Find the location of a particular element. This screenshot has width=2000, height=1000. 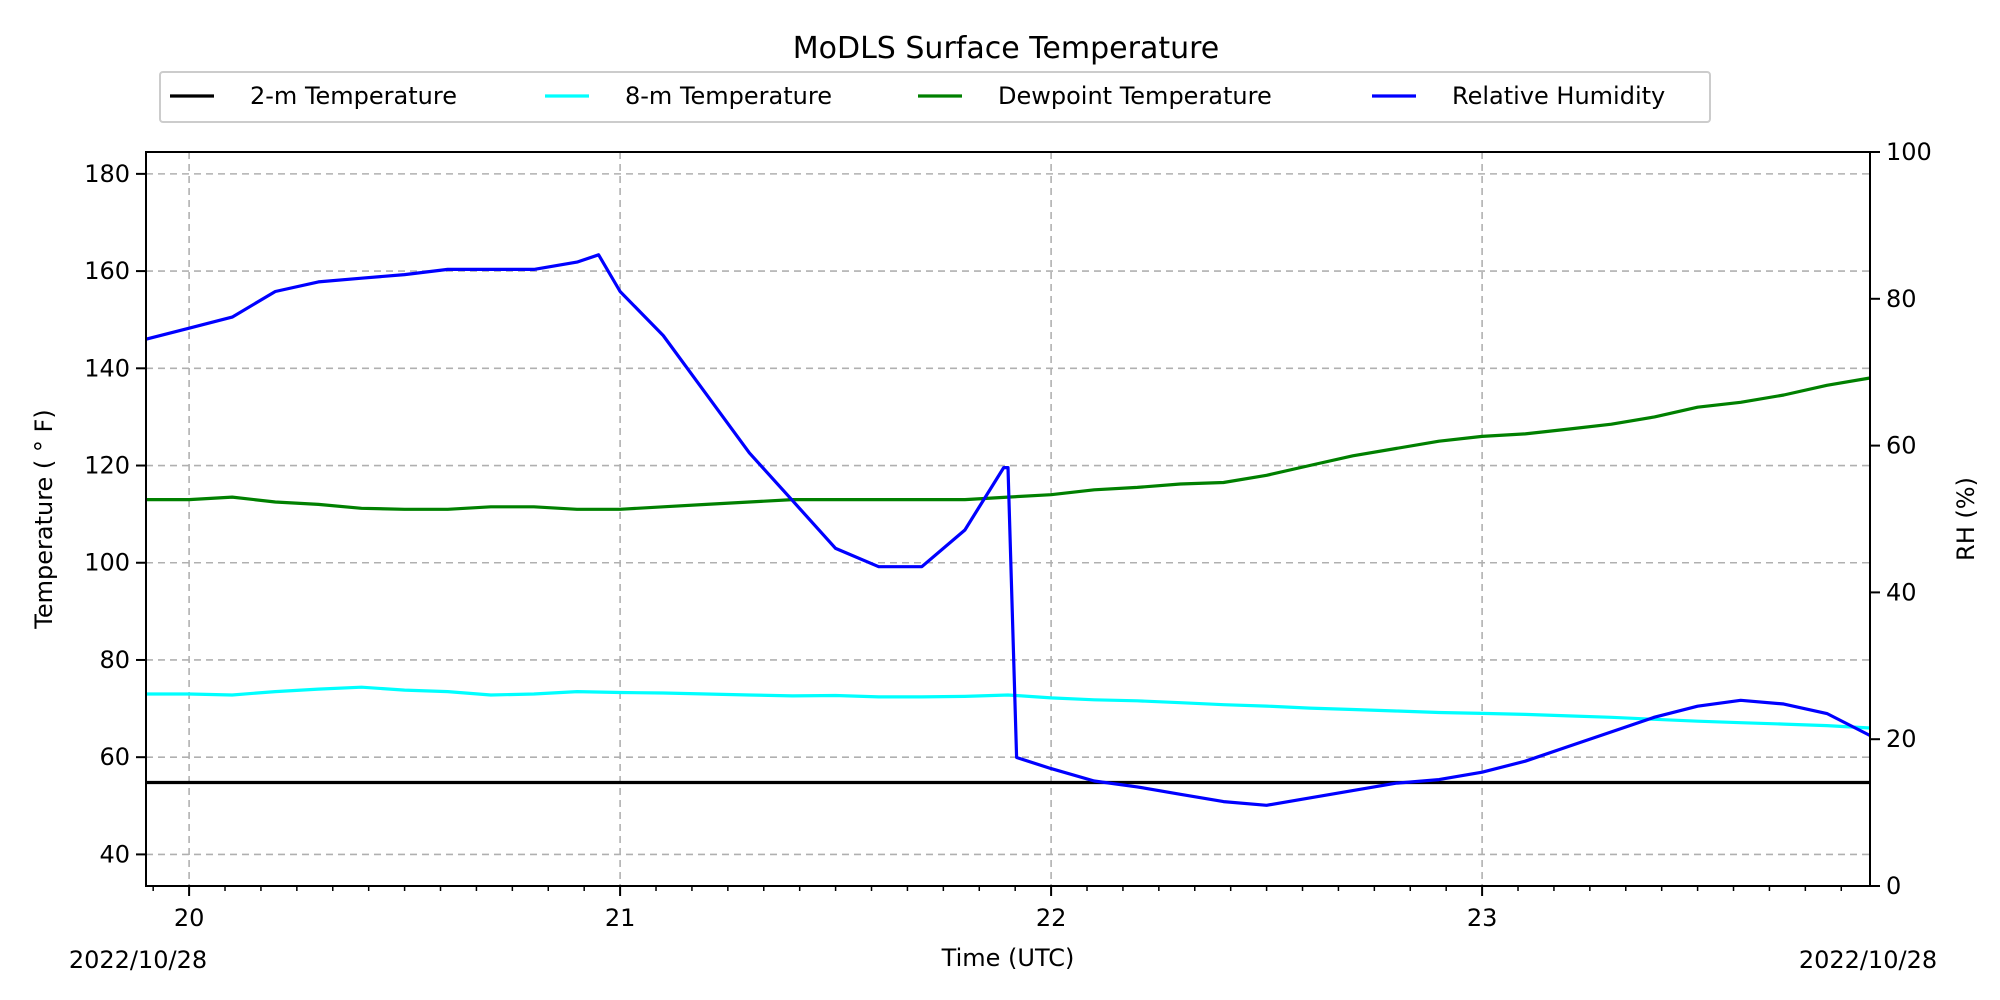

y2-axis-title: RH (%) is located at coordinates (1966, 519).